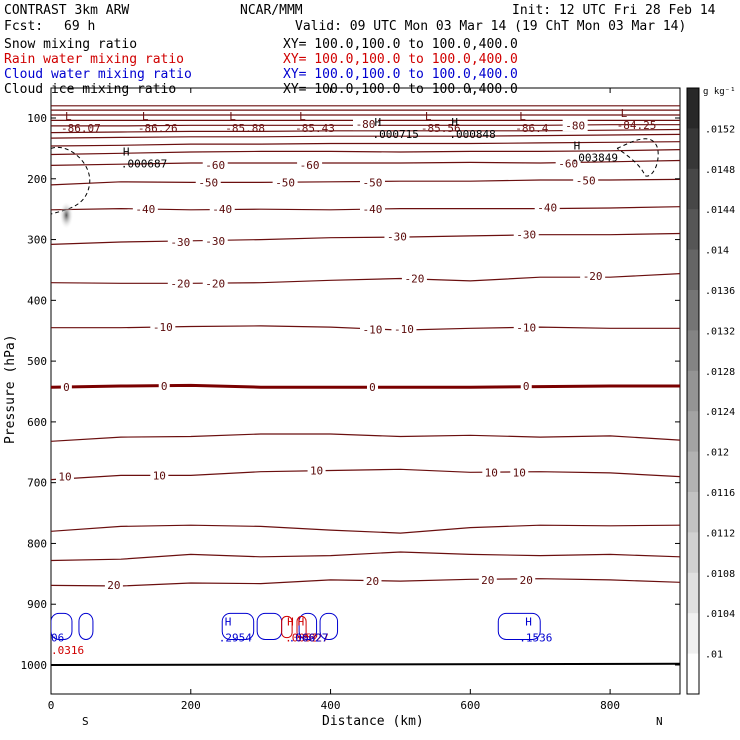 The image size is (740, 740). What do you see at coordinates (400, 74) in the screenshot?
I see `field-xy-2: XY= 100.0,100.0 to 100.0,400.0` at bounding box center [400, 74].